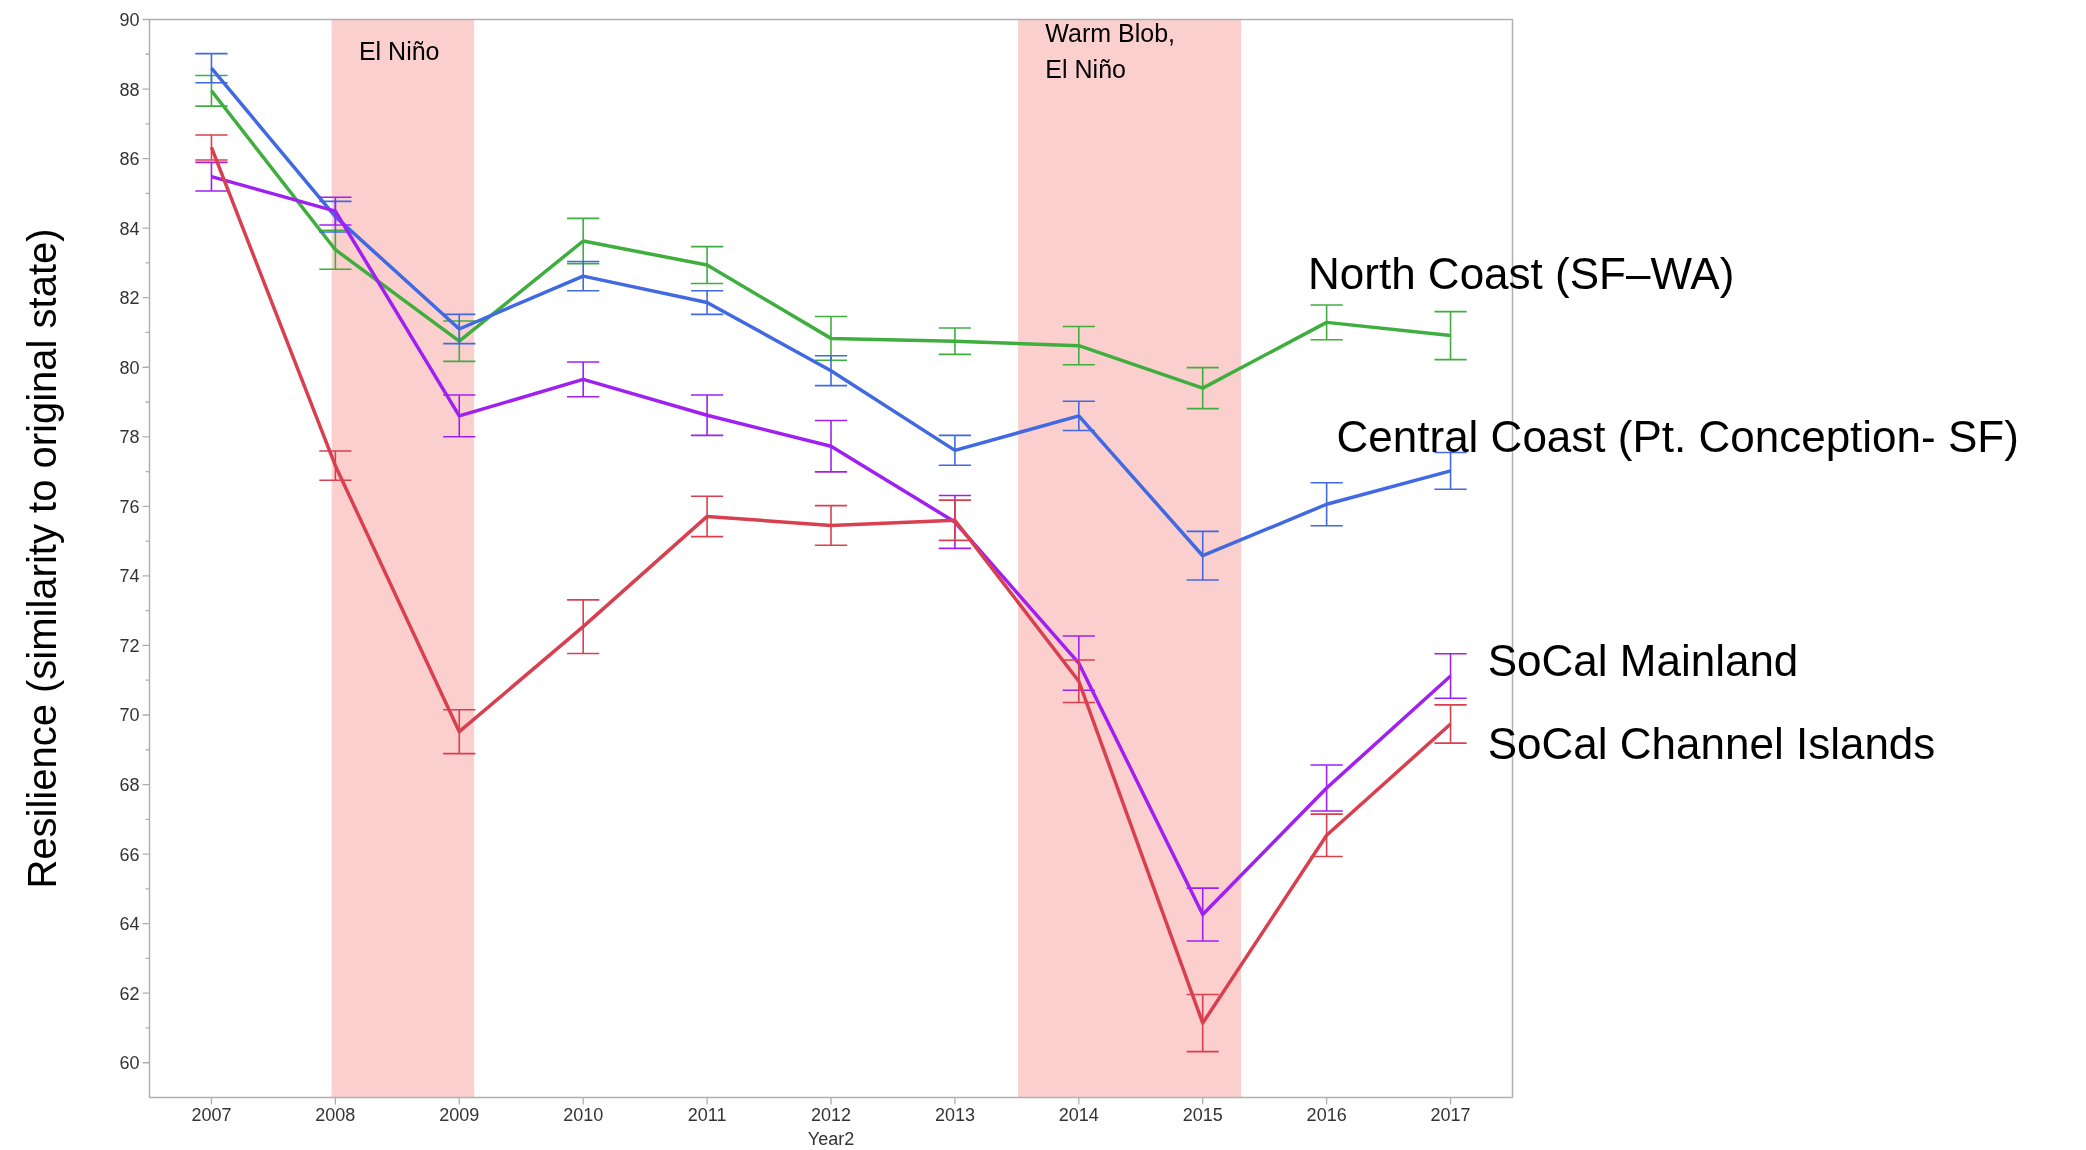  I want to click on y-tick-label: 88, so click(129, 89).